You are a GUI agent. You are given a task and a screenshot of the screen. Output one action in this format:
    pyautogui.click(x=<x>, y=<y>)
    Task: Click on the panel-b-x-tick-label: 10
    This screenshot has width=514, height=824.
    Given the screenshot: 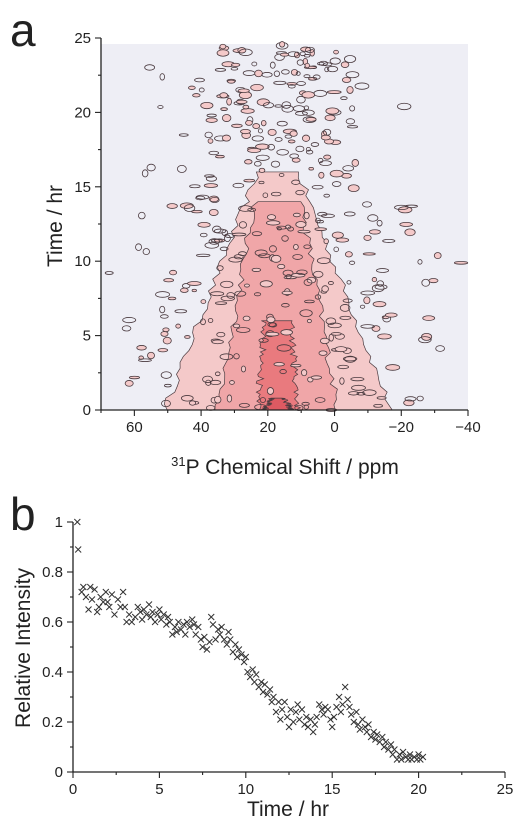 What is the action you would take?
    pyautogui.click(x=245, y=789)
    